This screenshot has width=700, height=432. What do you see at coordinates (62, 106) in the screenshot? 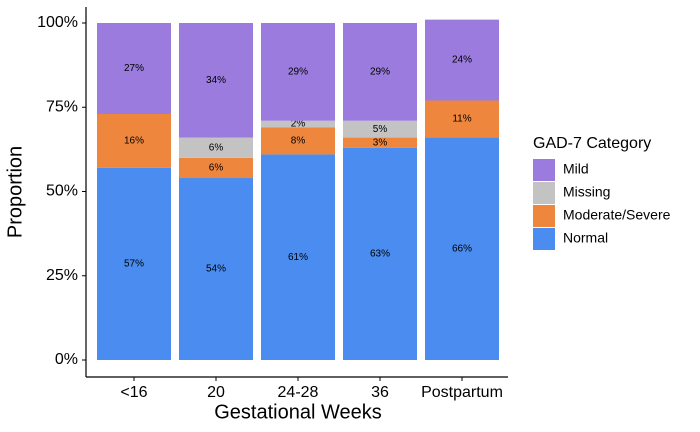
I see `y-tick-label: 75%` at bounding box center [62, 106].